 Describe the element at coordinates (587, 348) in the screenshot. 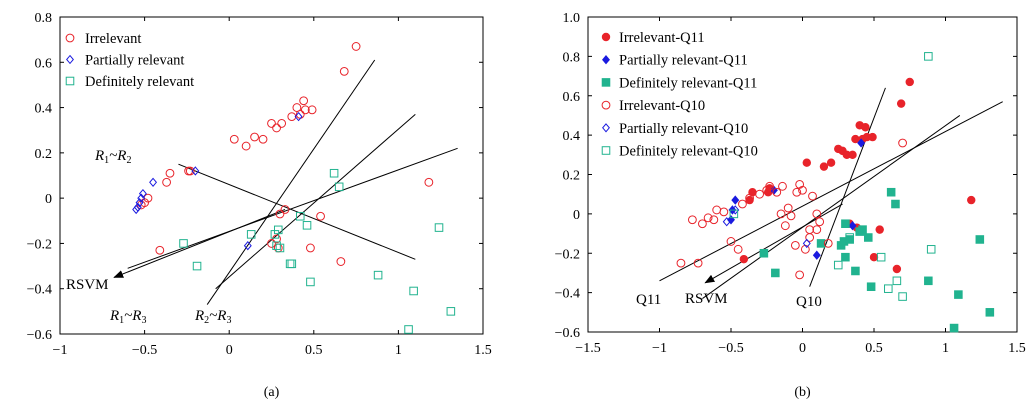

I see `x-tick-label: −1.5` at that location.